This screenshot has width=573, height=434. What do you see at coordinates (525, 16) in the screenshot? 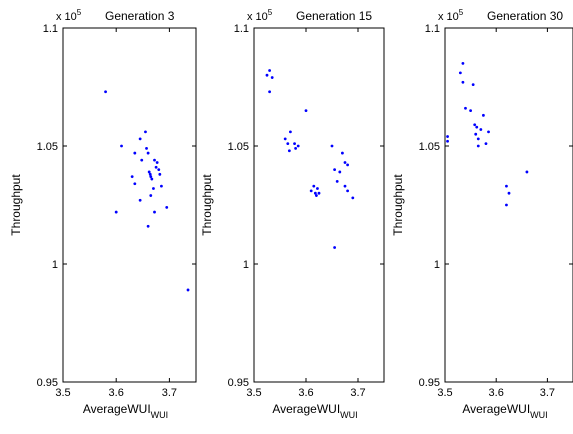
I see `chart-title: Generation 30` at bounding box center [525, 16].